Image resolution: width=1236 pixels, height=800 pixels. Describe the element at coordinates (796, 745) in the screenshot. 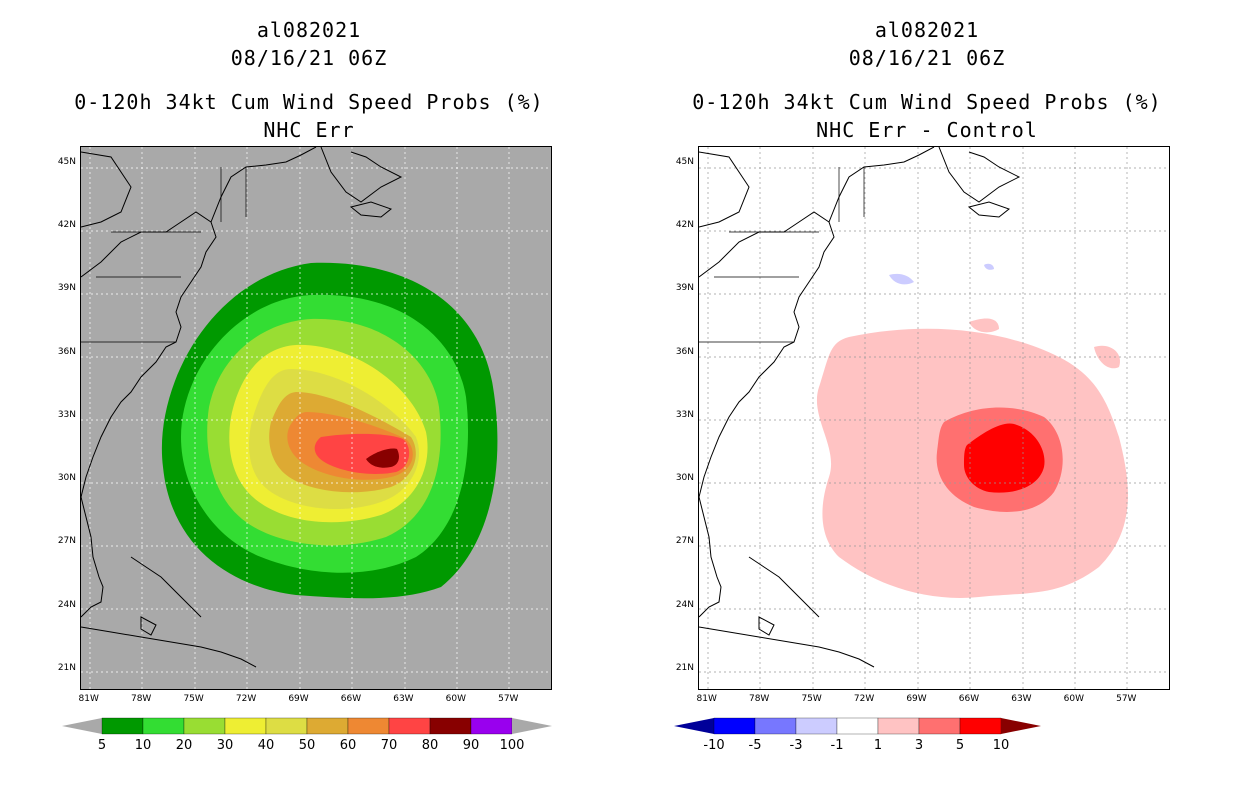

I see `colorbar-label: -3` at that location.